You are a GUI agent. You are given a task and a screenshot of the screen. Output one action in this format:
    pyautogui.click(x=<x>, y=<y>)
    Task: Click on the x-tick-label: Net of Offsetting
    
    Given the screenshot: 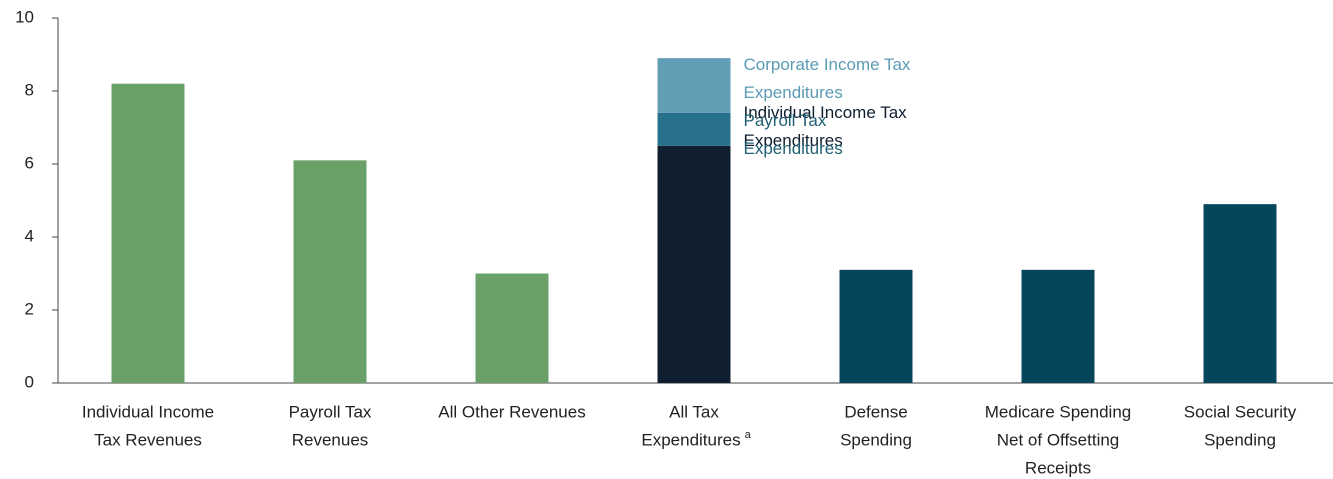 What is the action you would take?
    pyautogui.click(x=1058, y=439)
    